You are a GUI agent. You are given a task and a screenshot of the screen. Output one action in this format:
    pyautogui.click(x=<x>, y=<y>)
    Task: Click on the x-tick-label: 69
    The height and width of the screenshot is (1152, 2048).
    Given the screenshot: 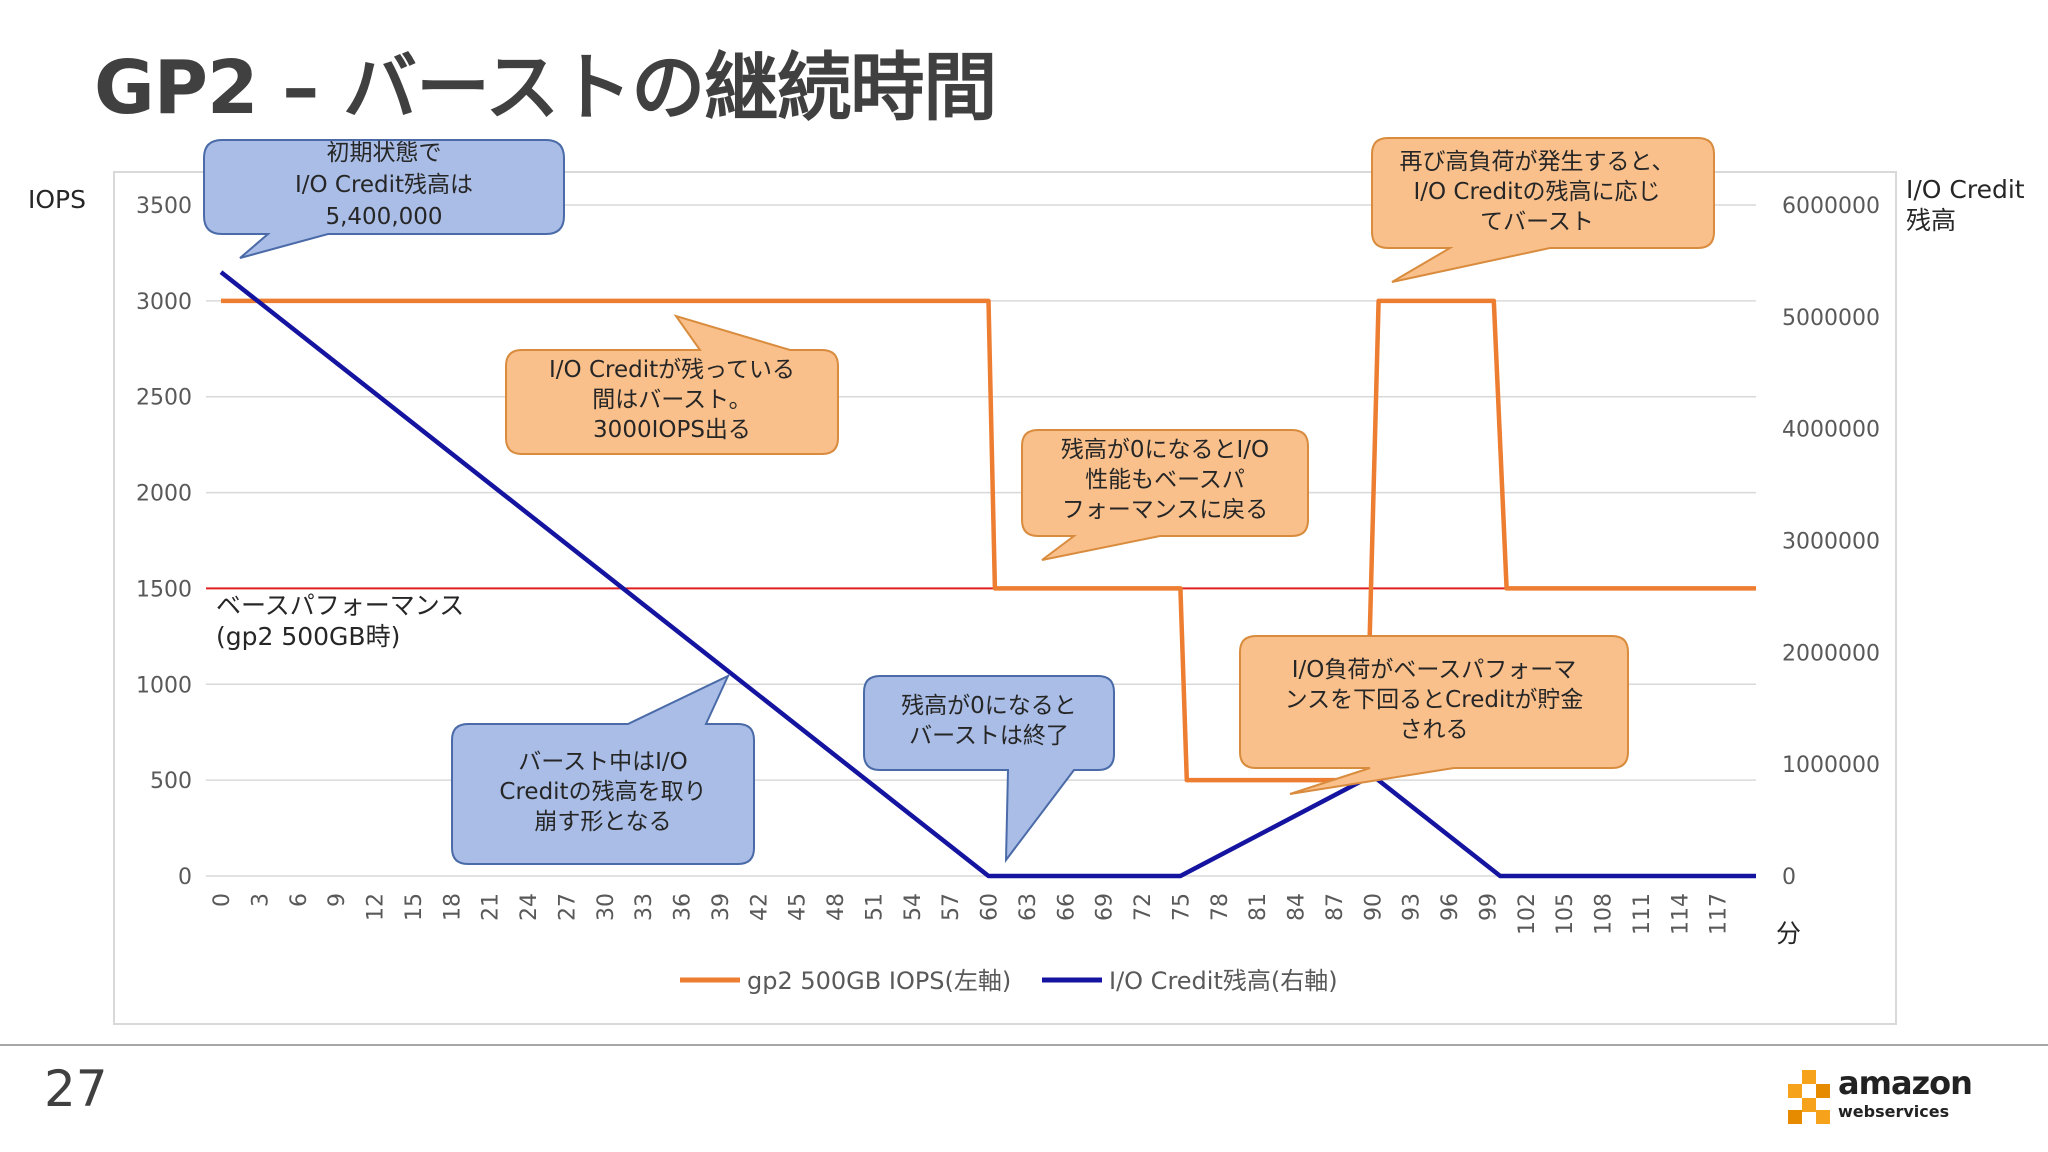 What is the action you would take?
    pyautogui.click(x=1105, y=907)
    